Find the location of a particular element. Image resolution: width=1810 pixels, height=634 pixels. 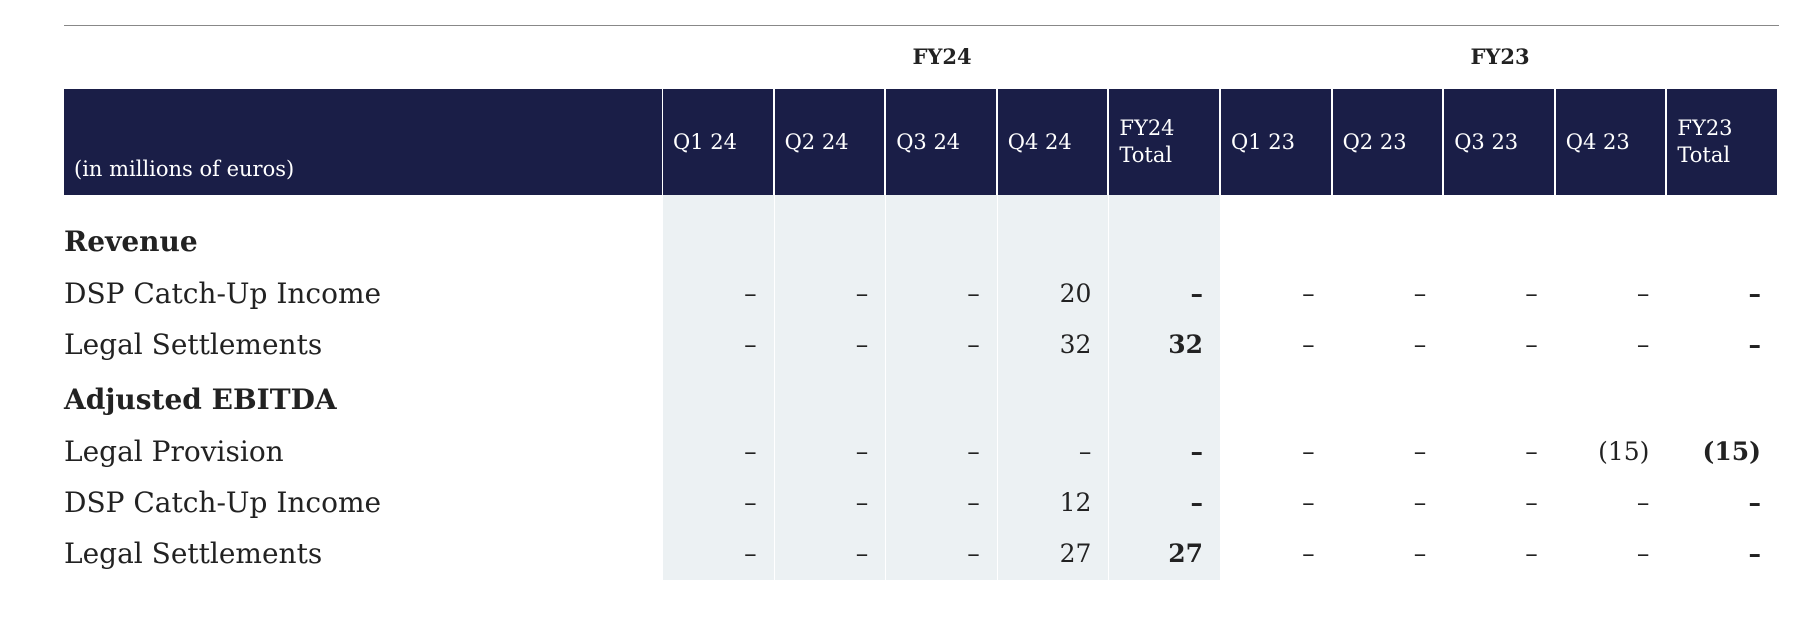

top-rule is located at coordinates (921, 25).